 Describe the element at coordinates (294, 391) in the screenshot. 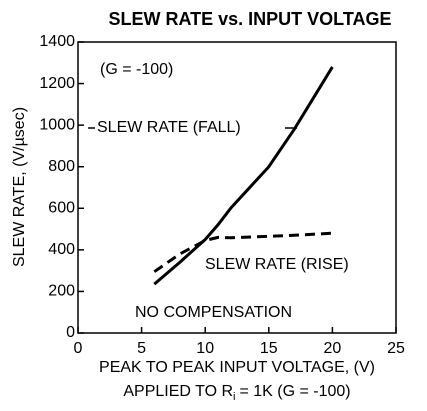

I see `x-axis-label-2-end: = 1K (G = -100)` at that location.